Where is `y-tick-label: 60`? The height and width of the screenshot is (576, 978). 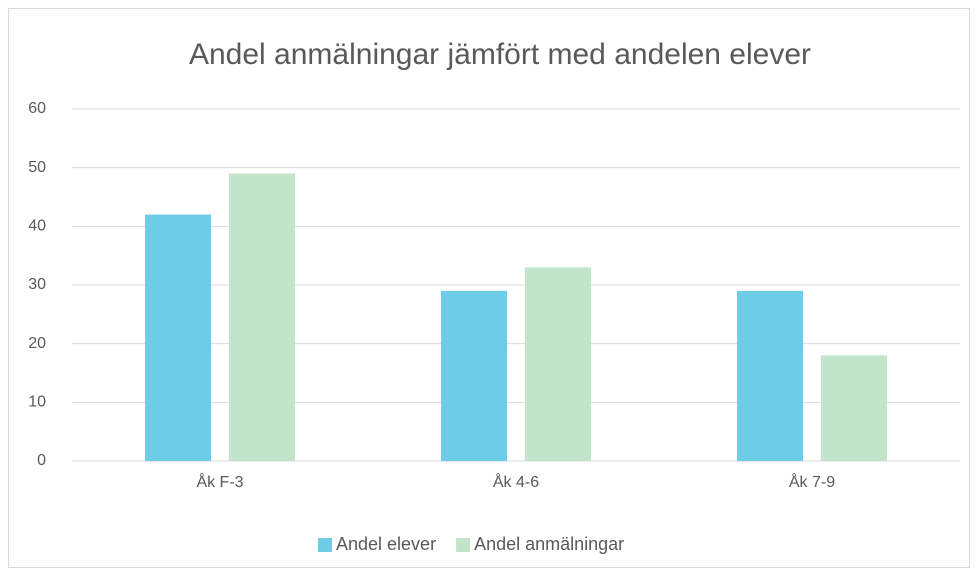
y-tick-label: 60 is located at coordinates (37, 108).